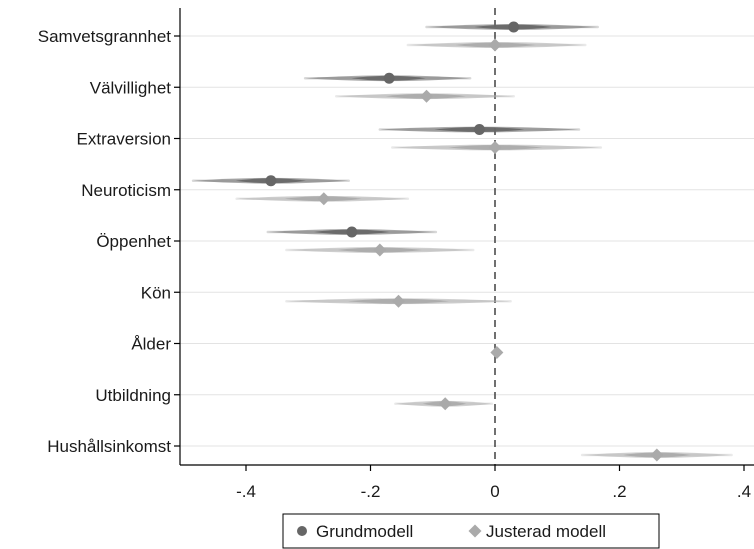 Image resolution: width=754 pixels, height=549 pixels. I want to click on x-tick-label-4: .4, so click(744, 491).